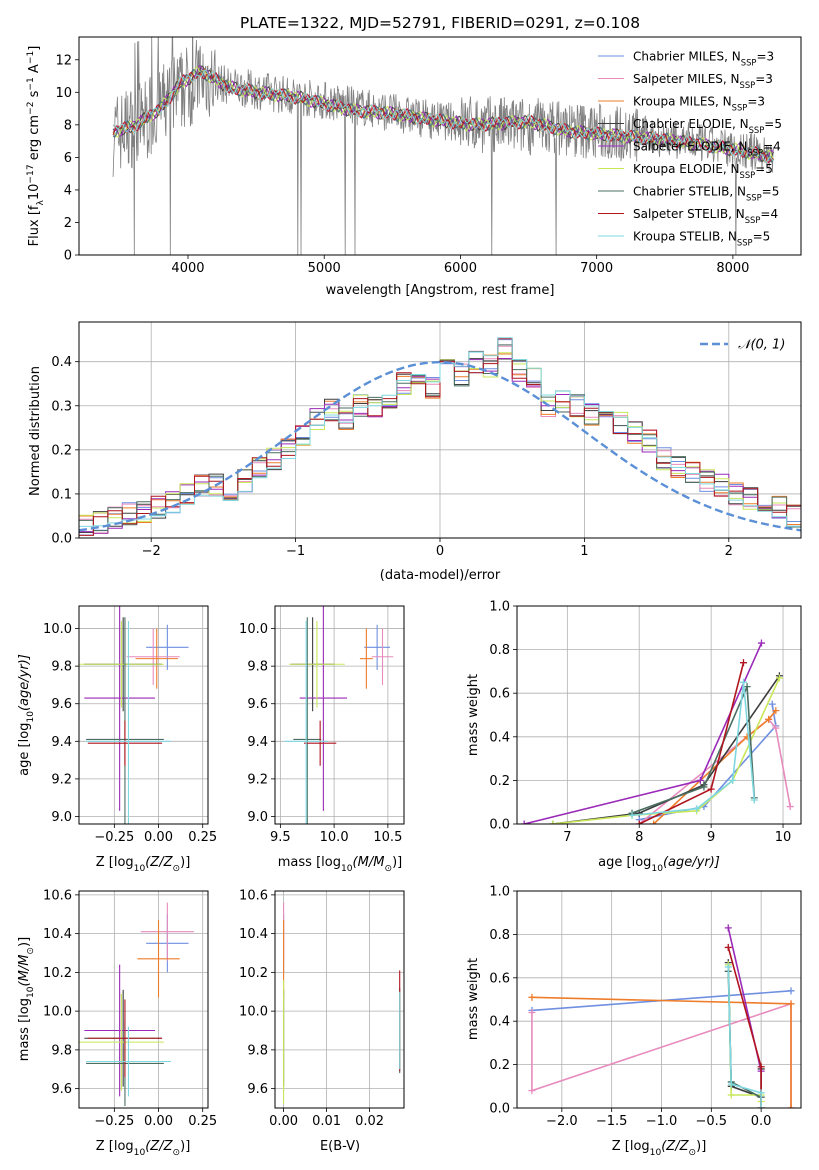 The height and width of the screenshot is (1170, 819). What do you see at coordinates (68, 190) in the screenshot?
I see `y-tick-label: 4` at bounding box center [68, 190].